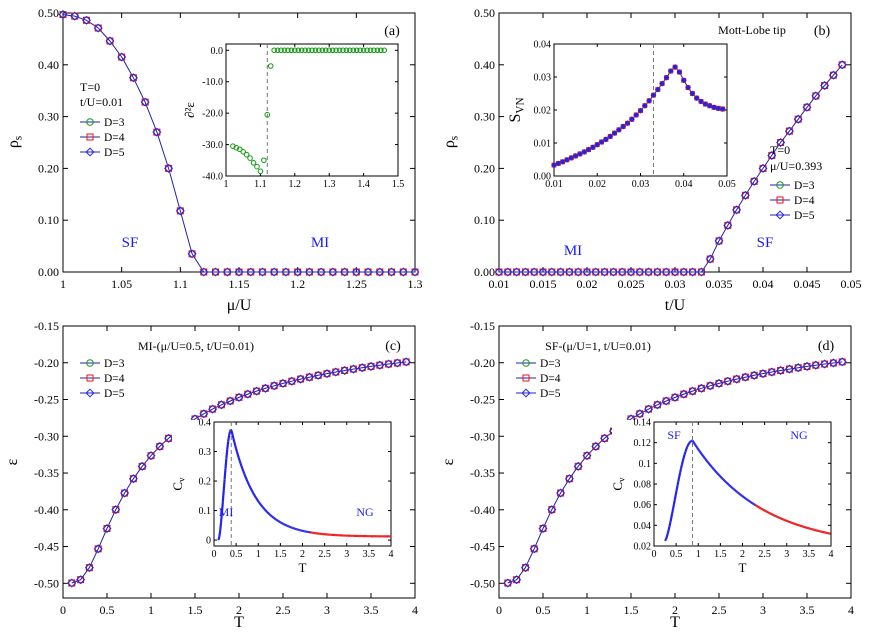 This screenshot has width=872, height=636. I want to click on legend-label: D=4, so click(114, 138).